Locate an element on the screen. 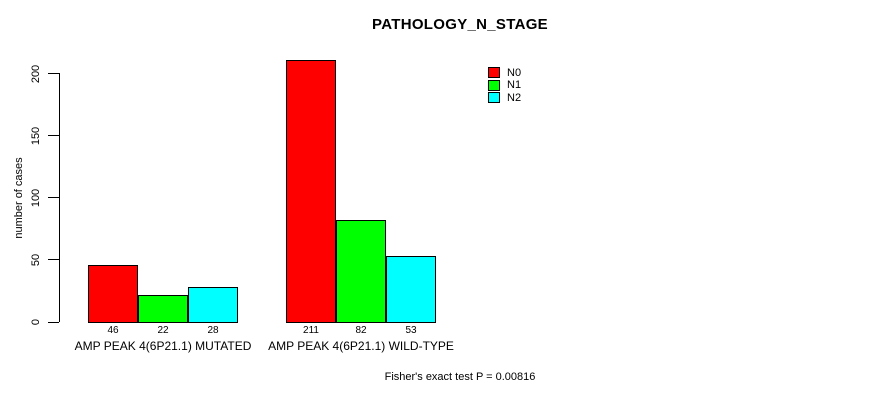 The width and height of the screenshot is (890, 400). bar-value-label: 53 is located at coordinates (411, 330).